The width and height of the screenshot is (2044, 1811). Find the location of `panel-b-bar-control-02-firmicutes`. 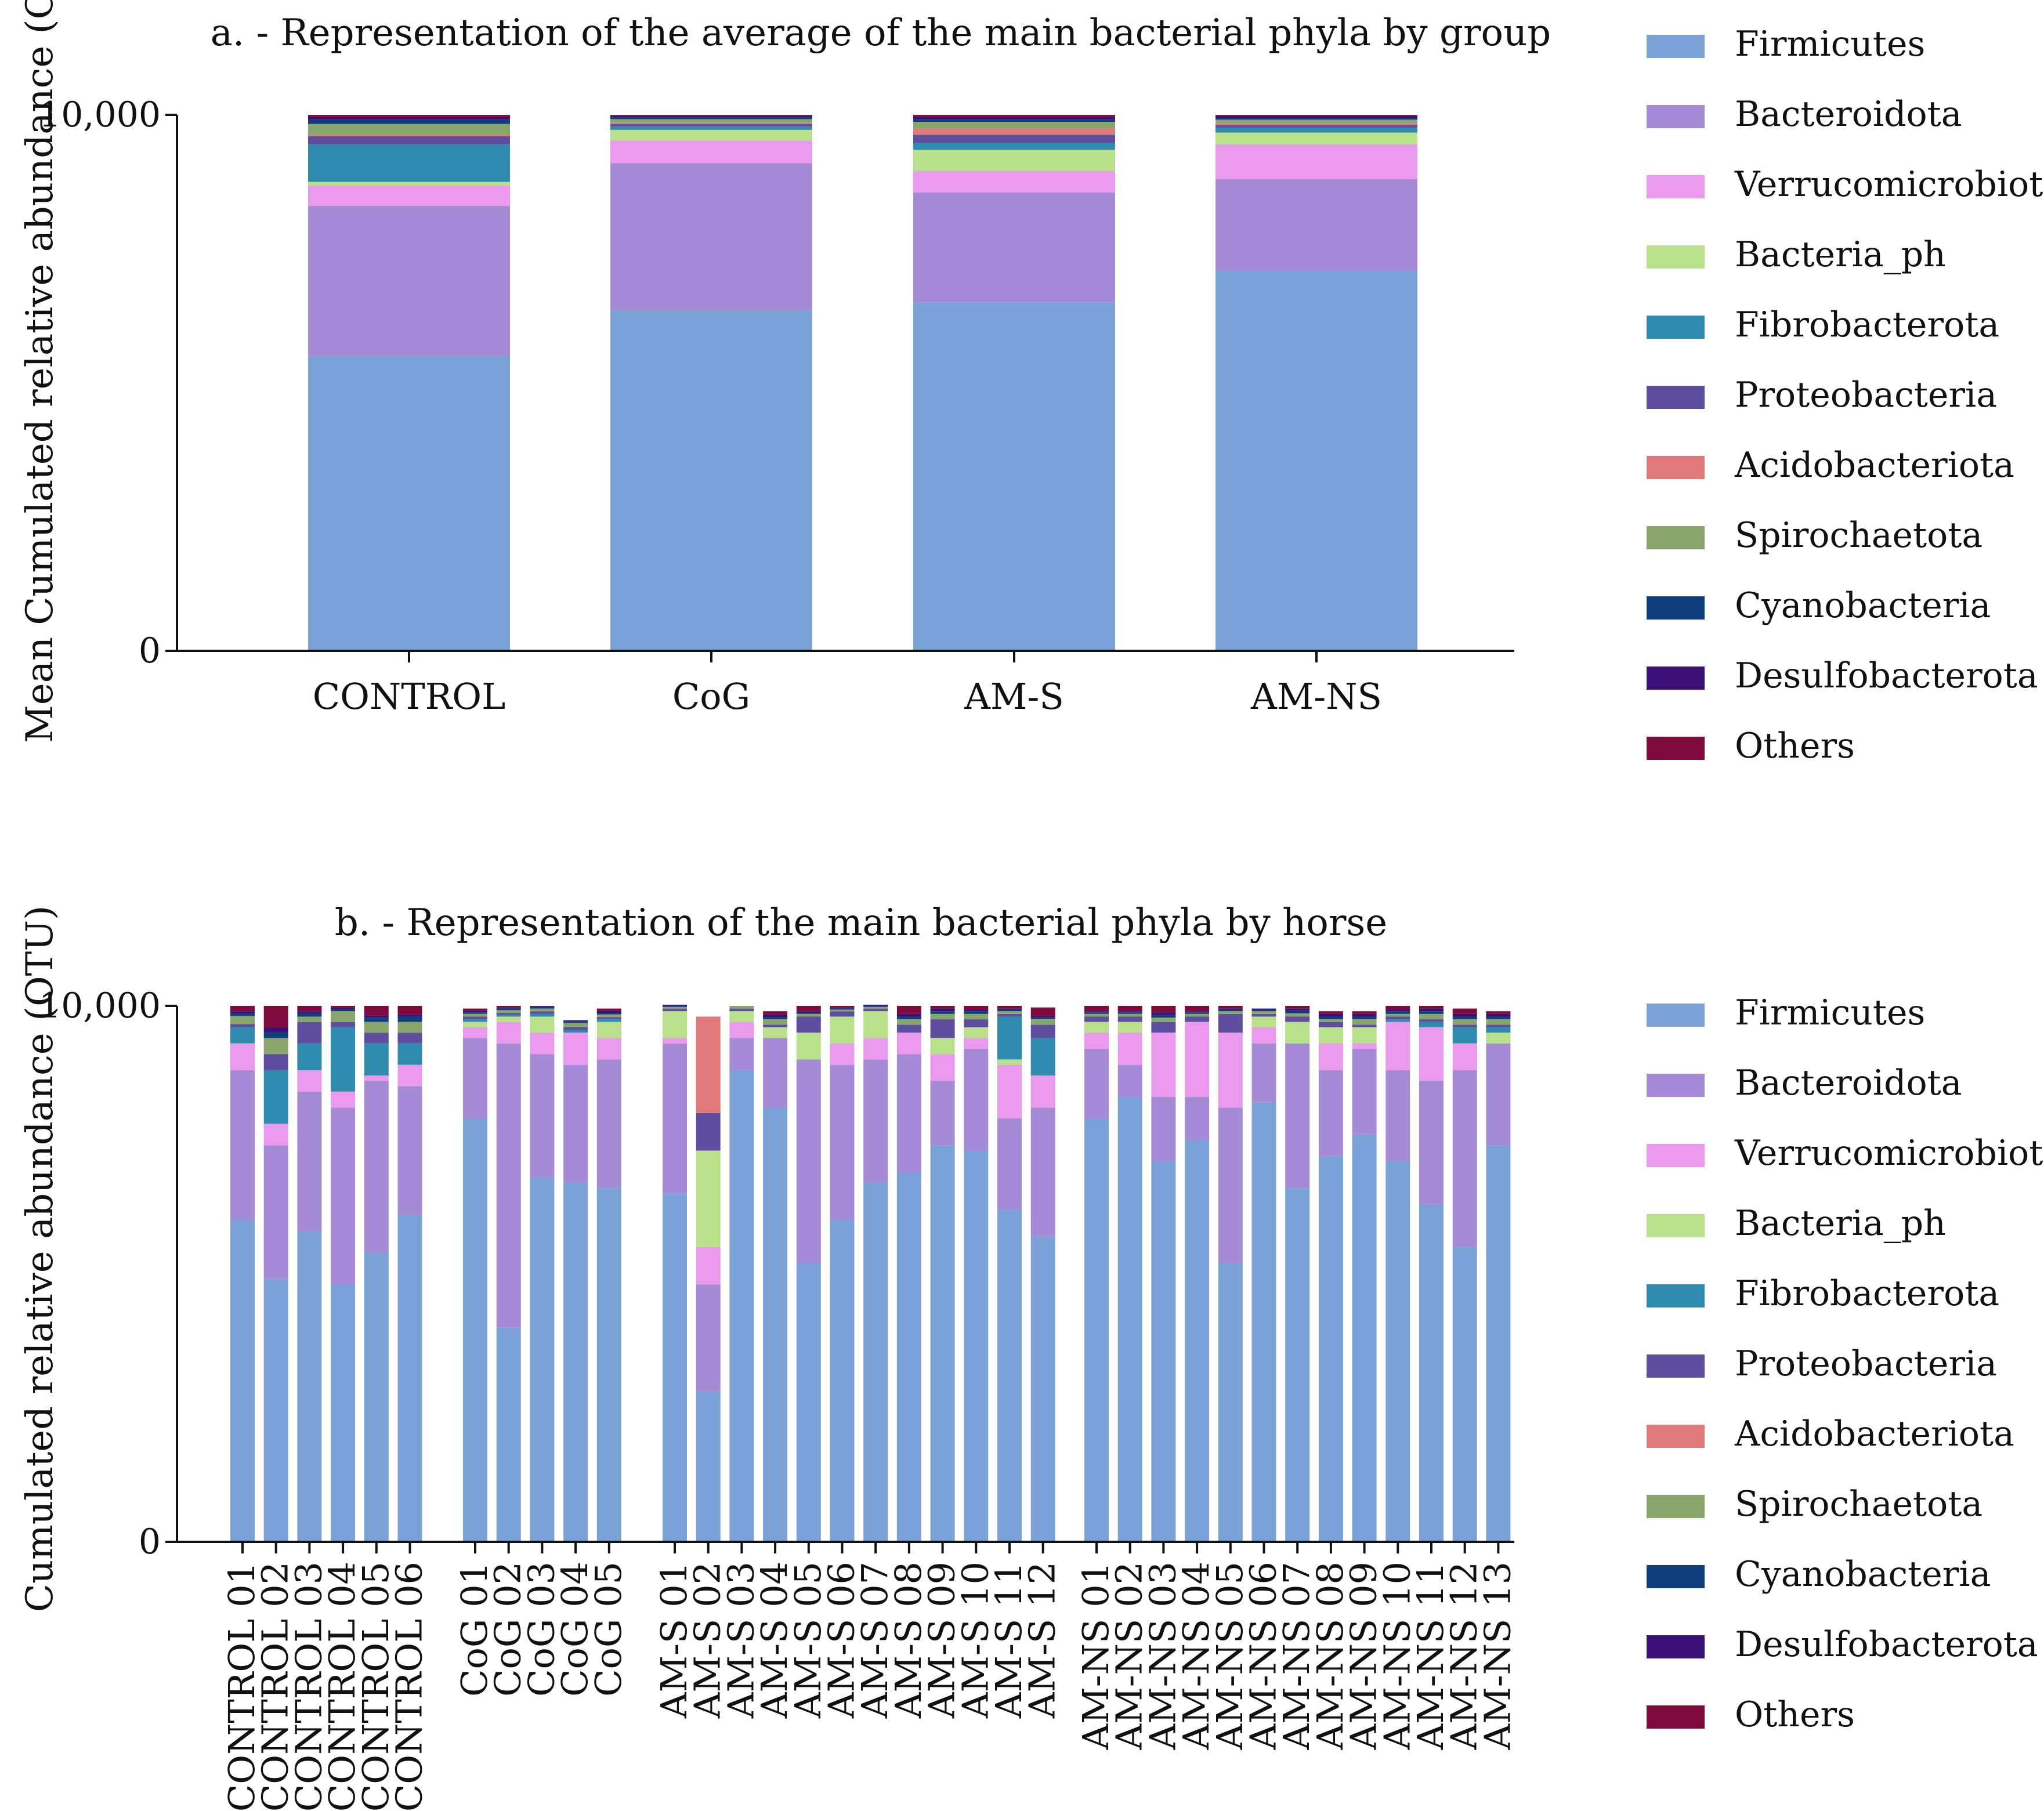

panel-b-bar-control-02-firmicutes is located at coordinates (275, 1411).